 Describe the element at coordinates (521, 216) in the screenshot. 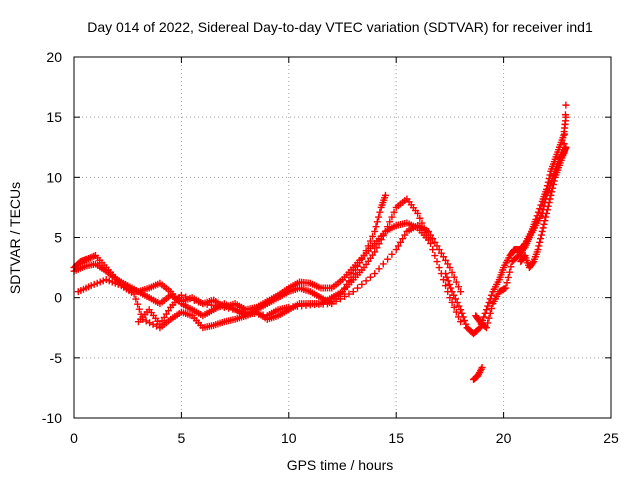

I see `series-track-f` at that location.